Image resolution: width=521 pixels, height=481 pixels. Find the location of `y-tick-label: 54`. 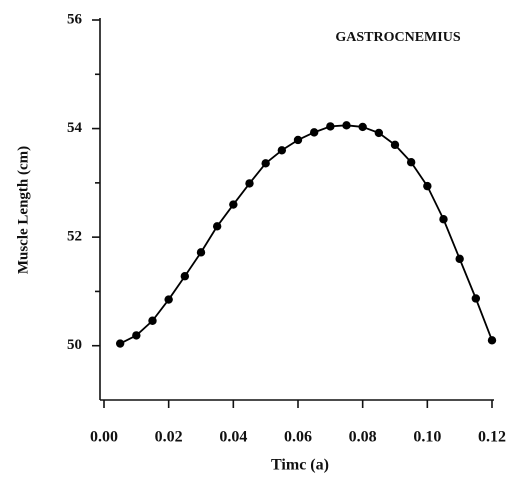

y-tick-label: 54 is located at coordinates (75, 128).